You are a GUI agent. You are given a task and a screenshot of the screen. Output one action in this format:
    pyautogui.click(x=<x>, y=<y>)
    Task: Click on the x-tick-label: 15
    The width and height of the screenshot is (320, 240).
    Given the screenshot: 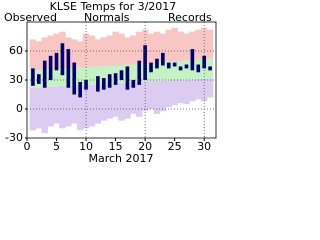 What is the action you would take?
    pyautogui.click(x=116, y=146)
    